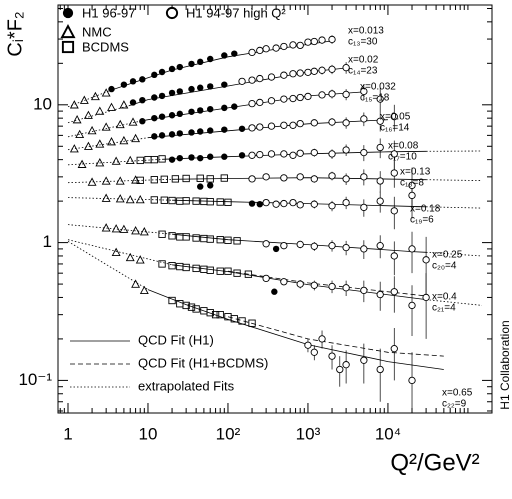 The width and height of the screenshot is (512, 499). Describe the element at coordinates (308, 433) in the screenshot. I see `x-tick-label: 10³` at that location.